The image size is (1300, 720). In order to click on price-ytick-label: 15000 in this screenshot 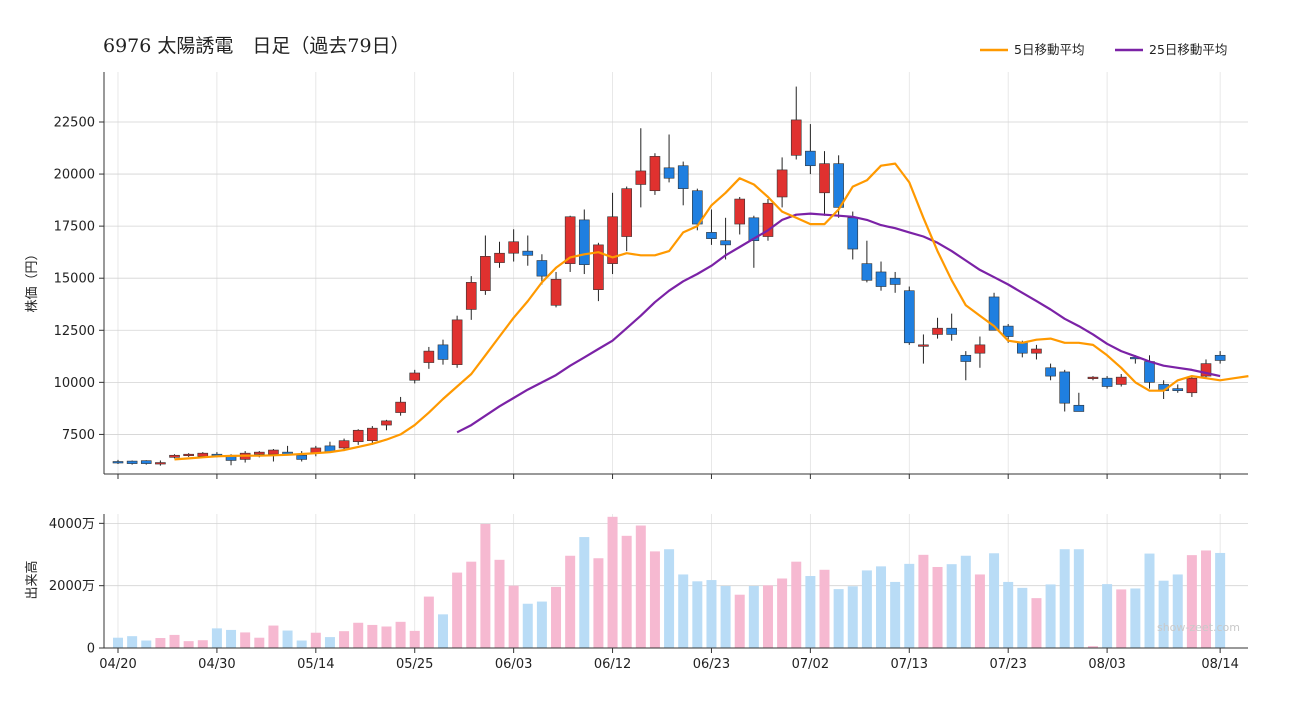, I will do `click(74, 279)`.